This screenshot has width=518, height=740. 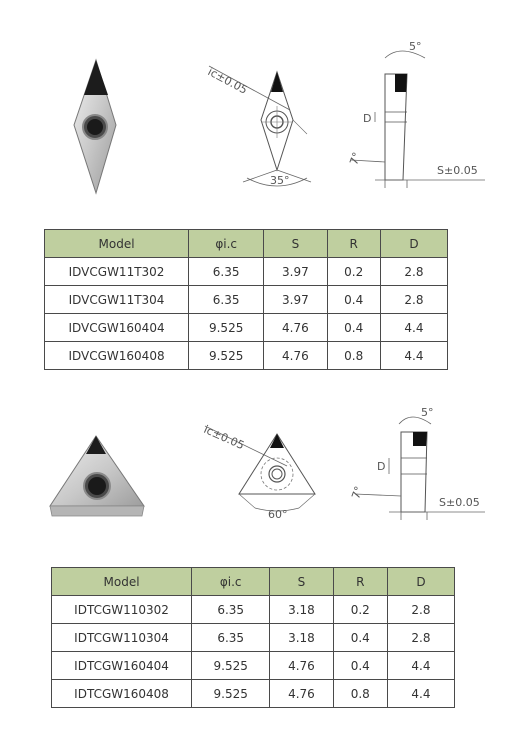 I want to click on tcgw-side-view-drawing: 5° D 7° S±0.05, so click(x=417, y=462).